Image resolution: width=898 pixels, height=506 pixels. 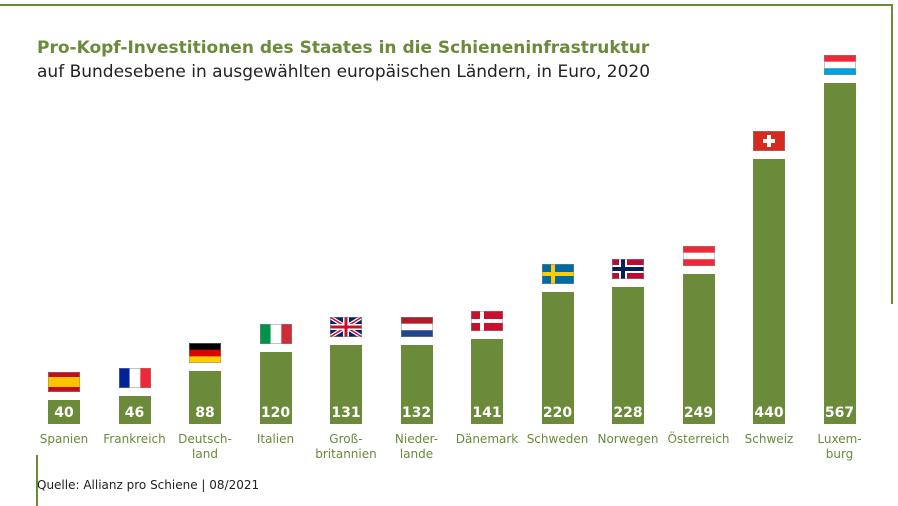 What do you see at coordinates (892, 154) in the screenshot?
I see `frame-right` at bounding box center [892, 154].